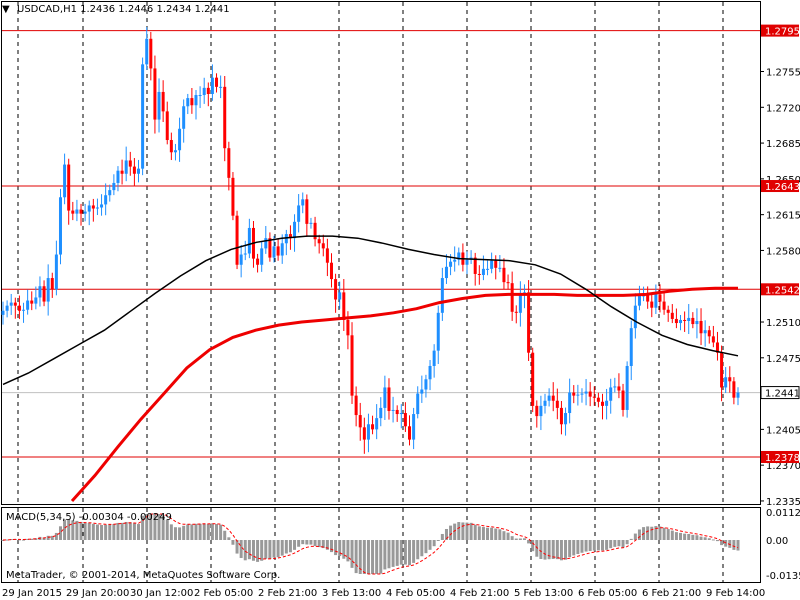 Image resolution: width=800 pixels, height=600 pixels. What do you see at coordinates (780, 244) in the screenshot?
I see `level-price-tags: 1.2795 1.2643 1.2542 1.2378 1.2441` at bounding box center [780, 244].